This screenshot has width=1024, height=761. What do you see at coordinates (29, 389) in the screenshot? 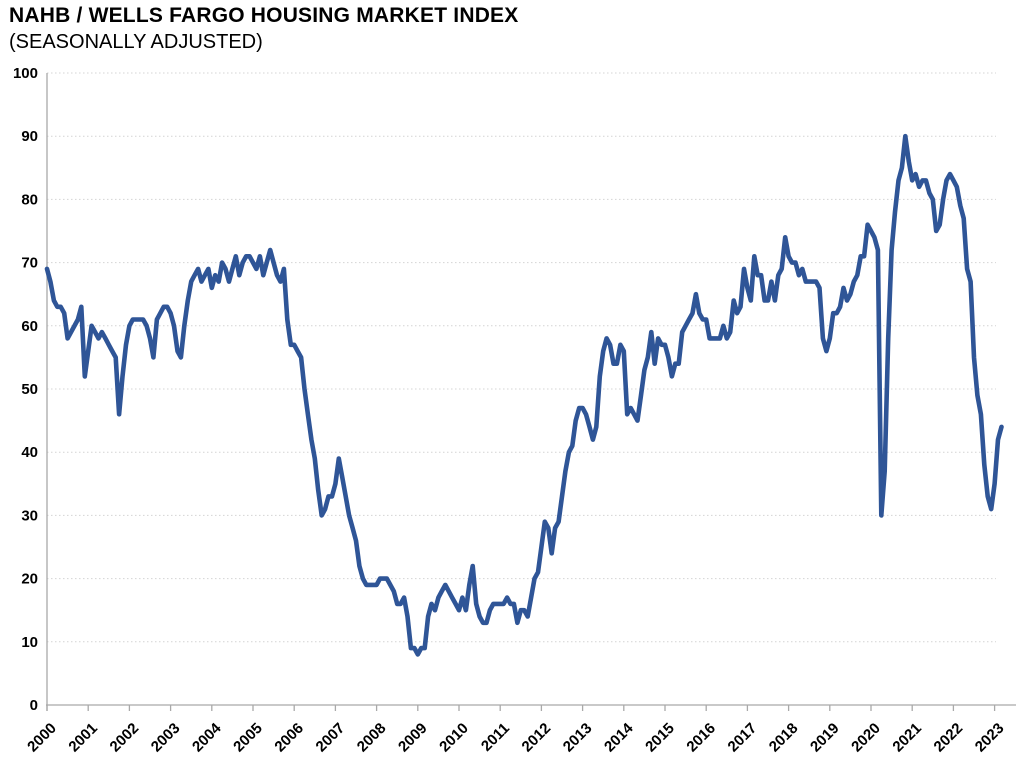
I see `y-tick-label: 50` at bounding box center [29, 389].